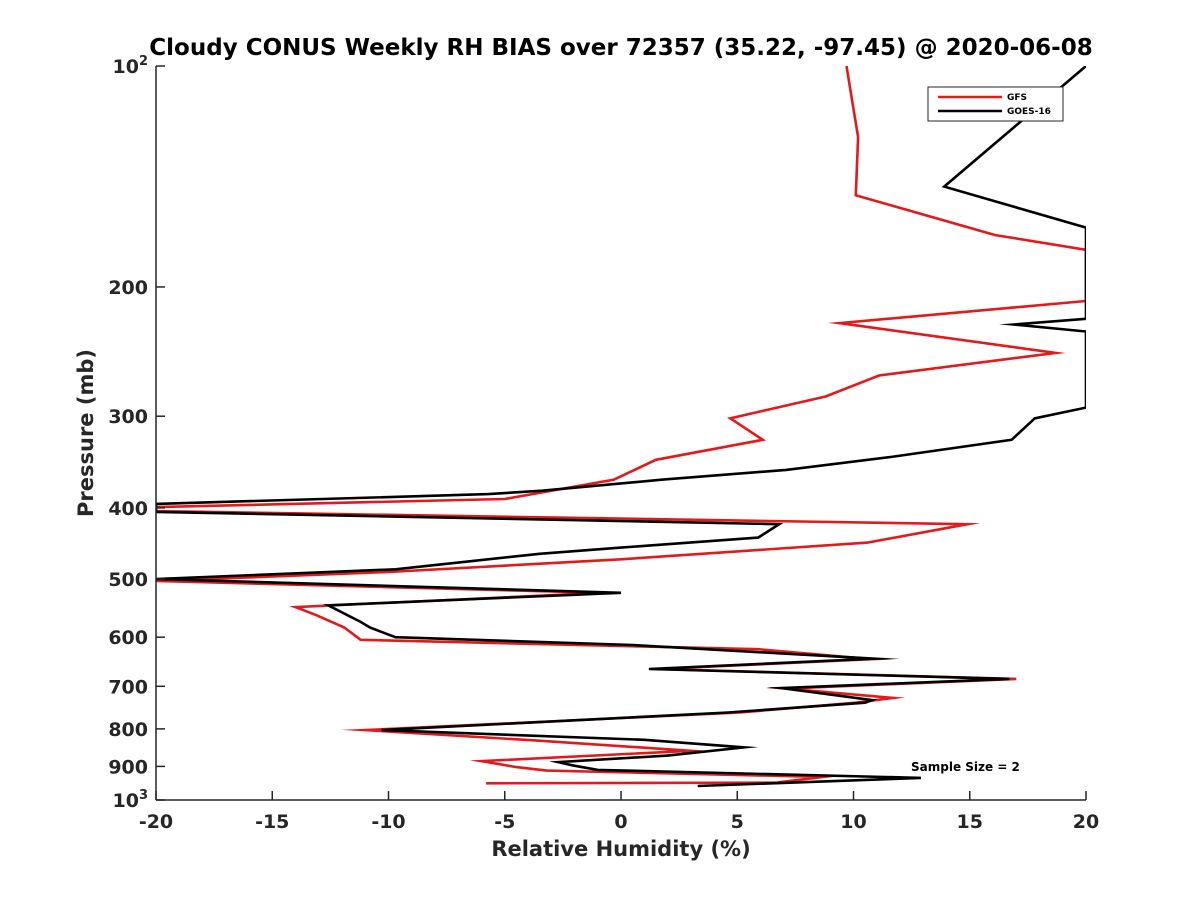  Describe the element at coordinates (128, 730) in the screenshot. I see `y-tick-label: 800` at that location.